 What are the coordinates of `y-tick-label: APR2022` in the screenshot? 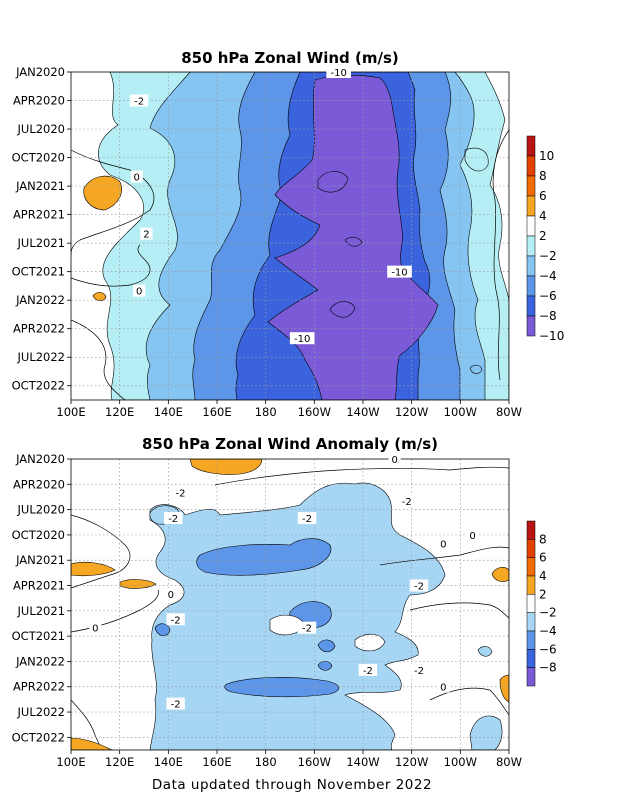 It's located at (39, 687).